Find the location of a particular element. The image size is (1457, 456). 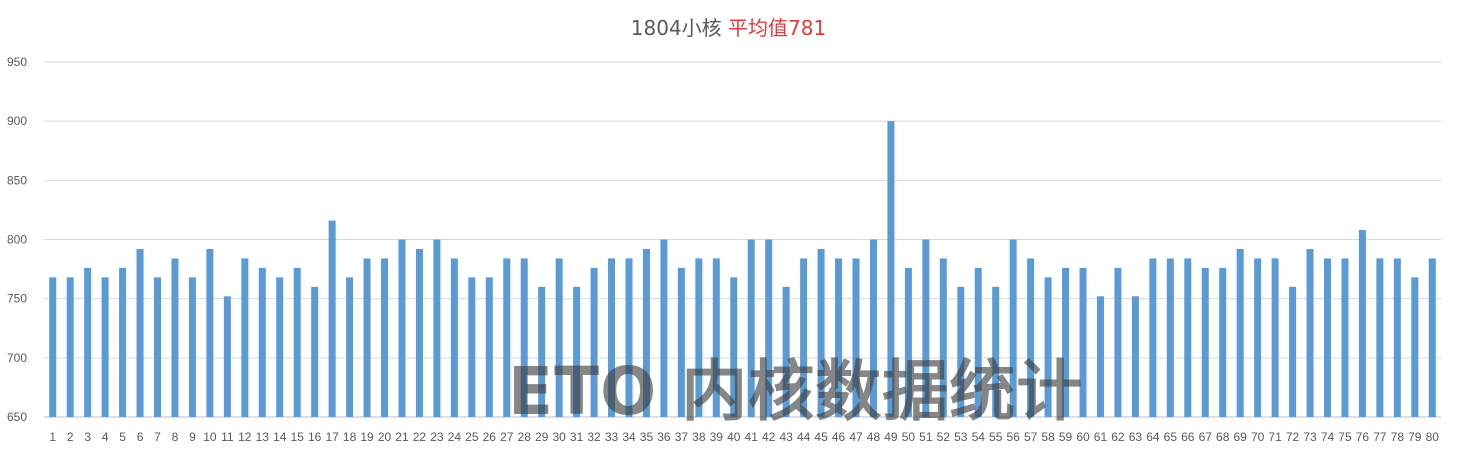

x-tick-label: 18 is located at coordinates (350, 437).